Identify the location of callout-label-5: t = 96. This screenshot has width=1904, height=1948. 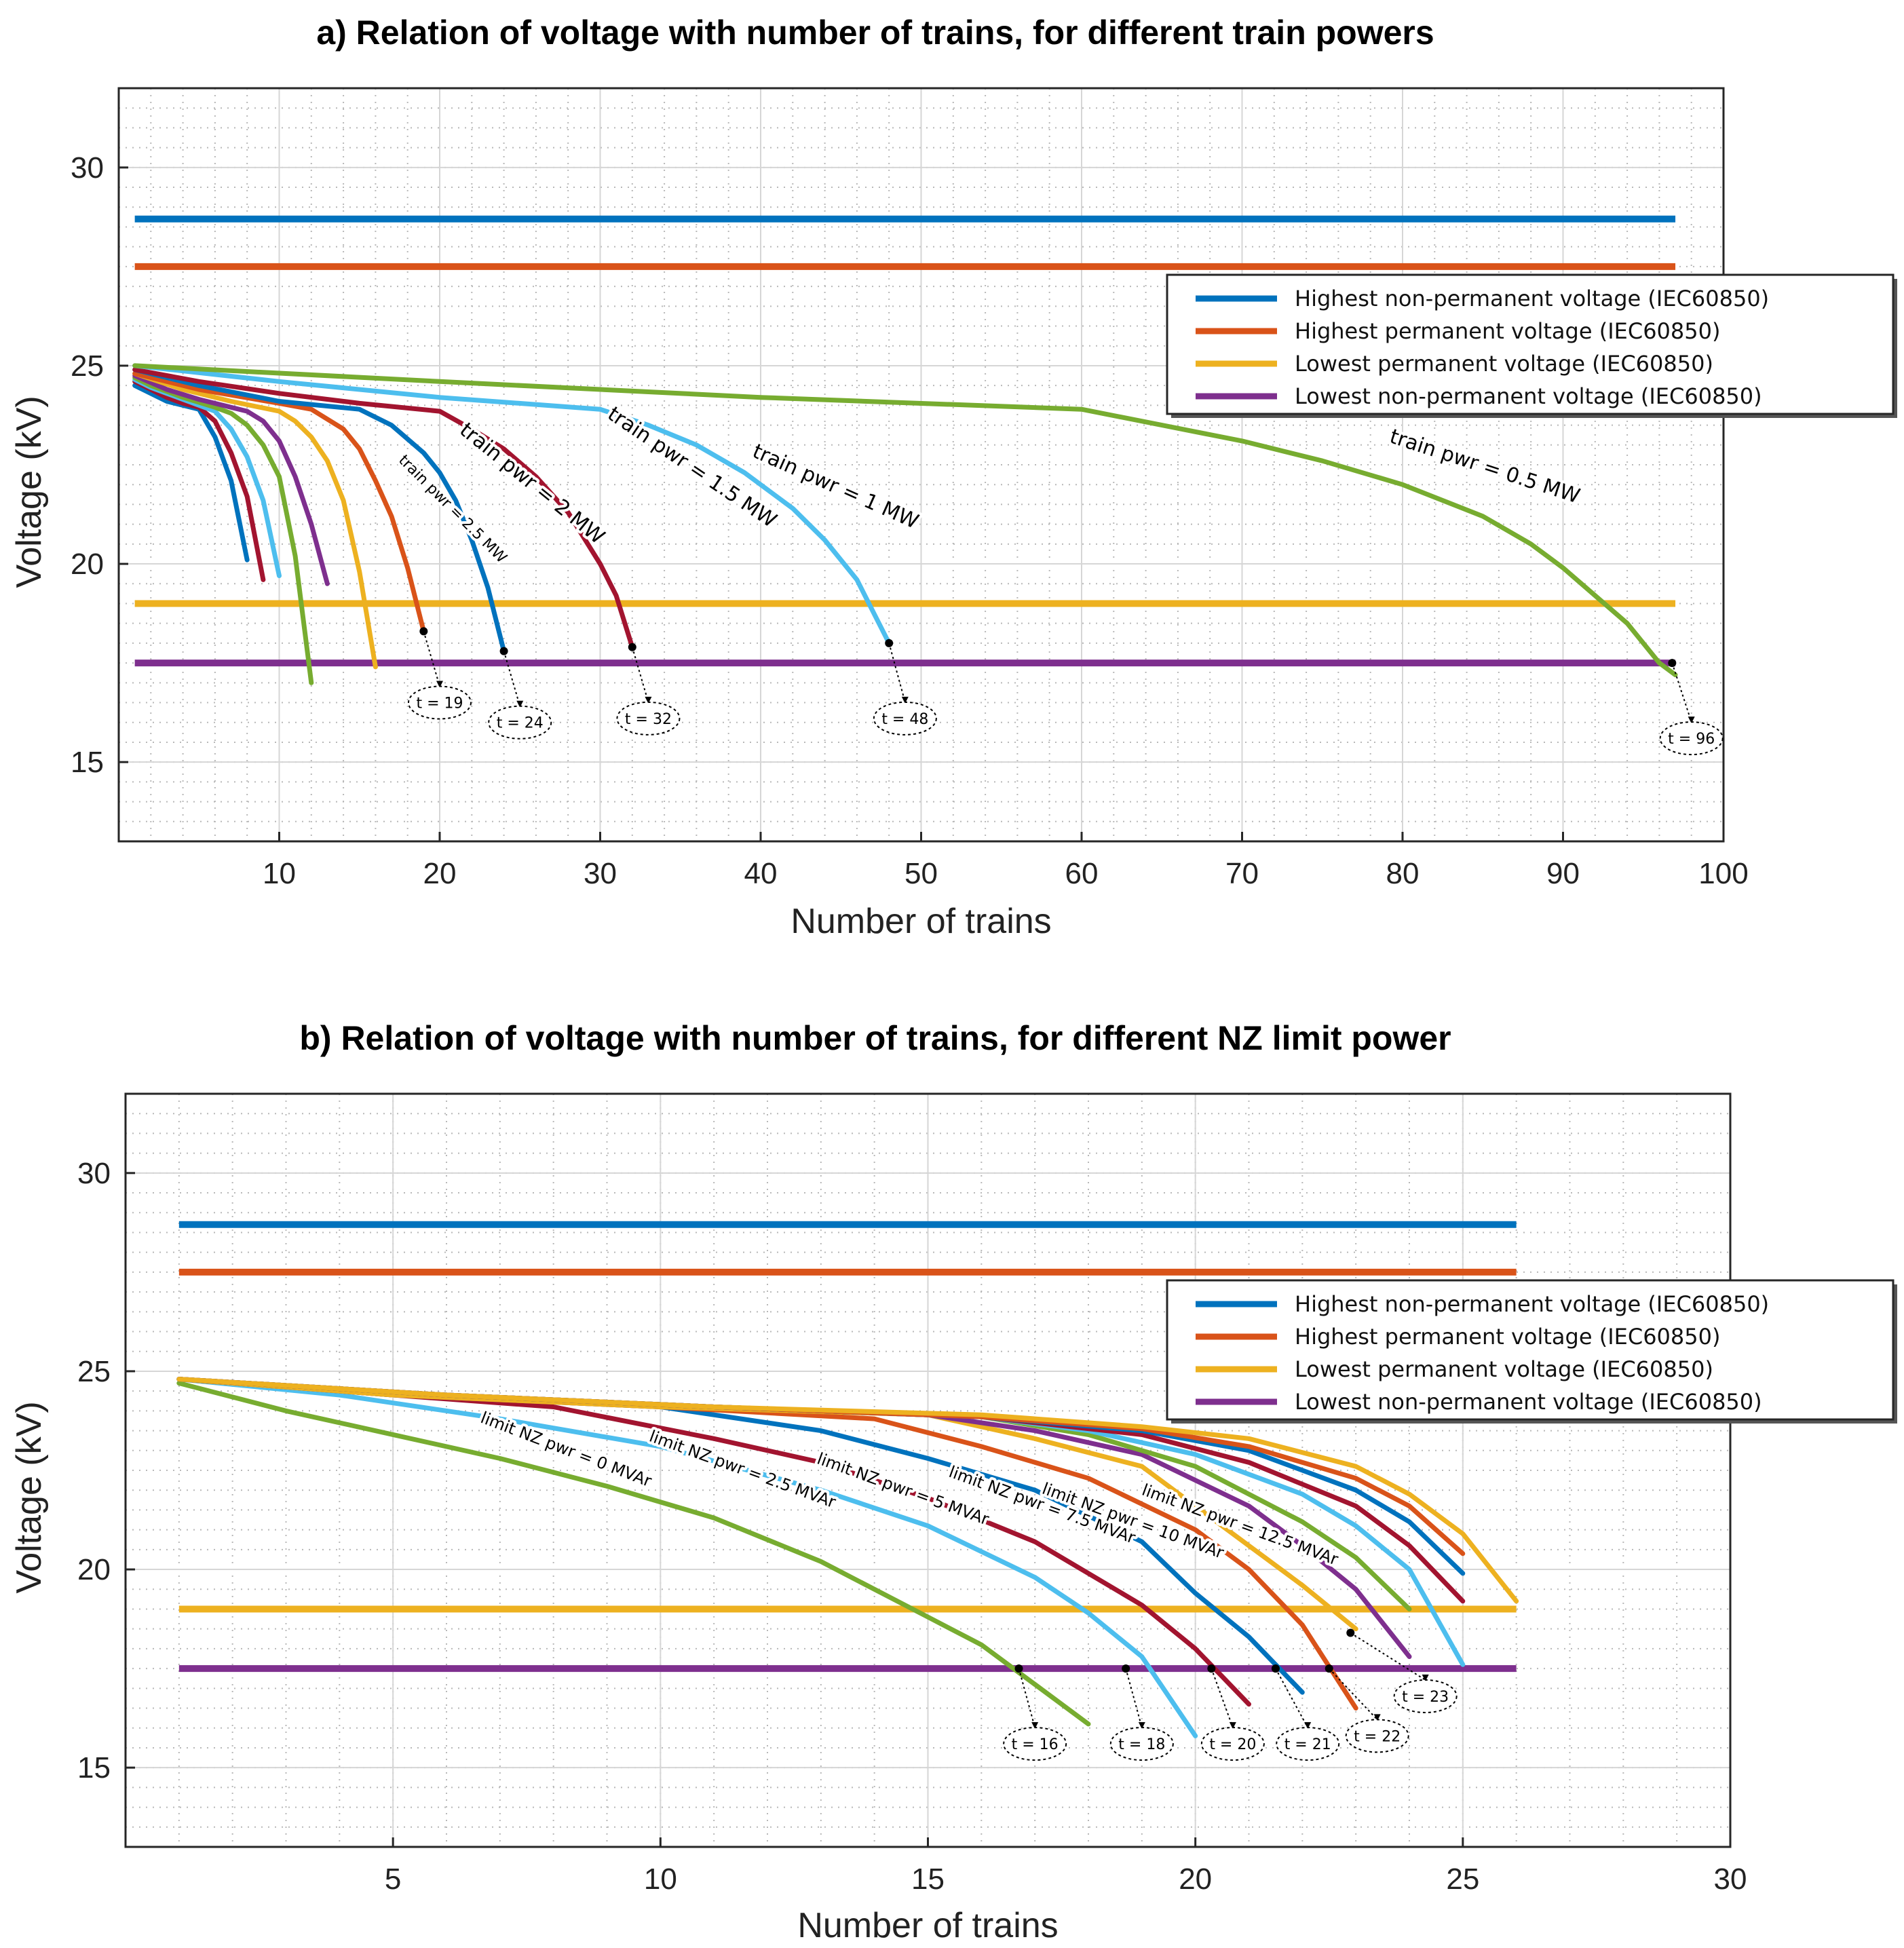
(1691, 739).